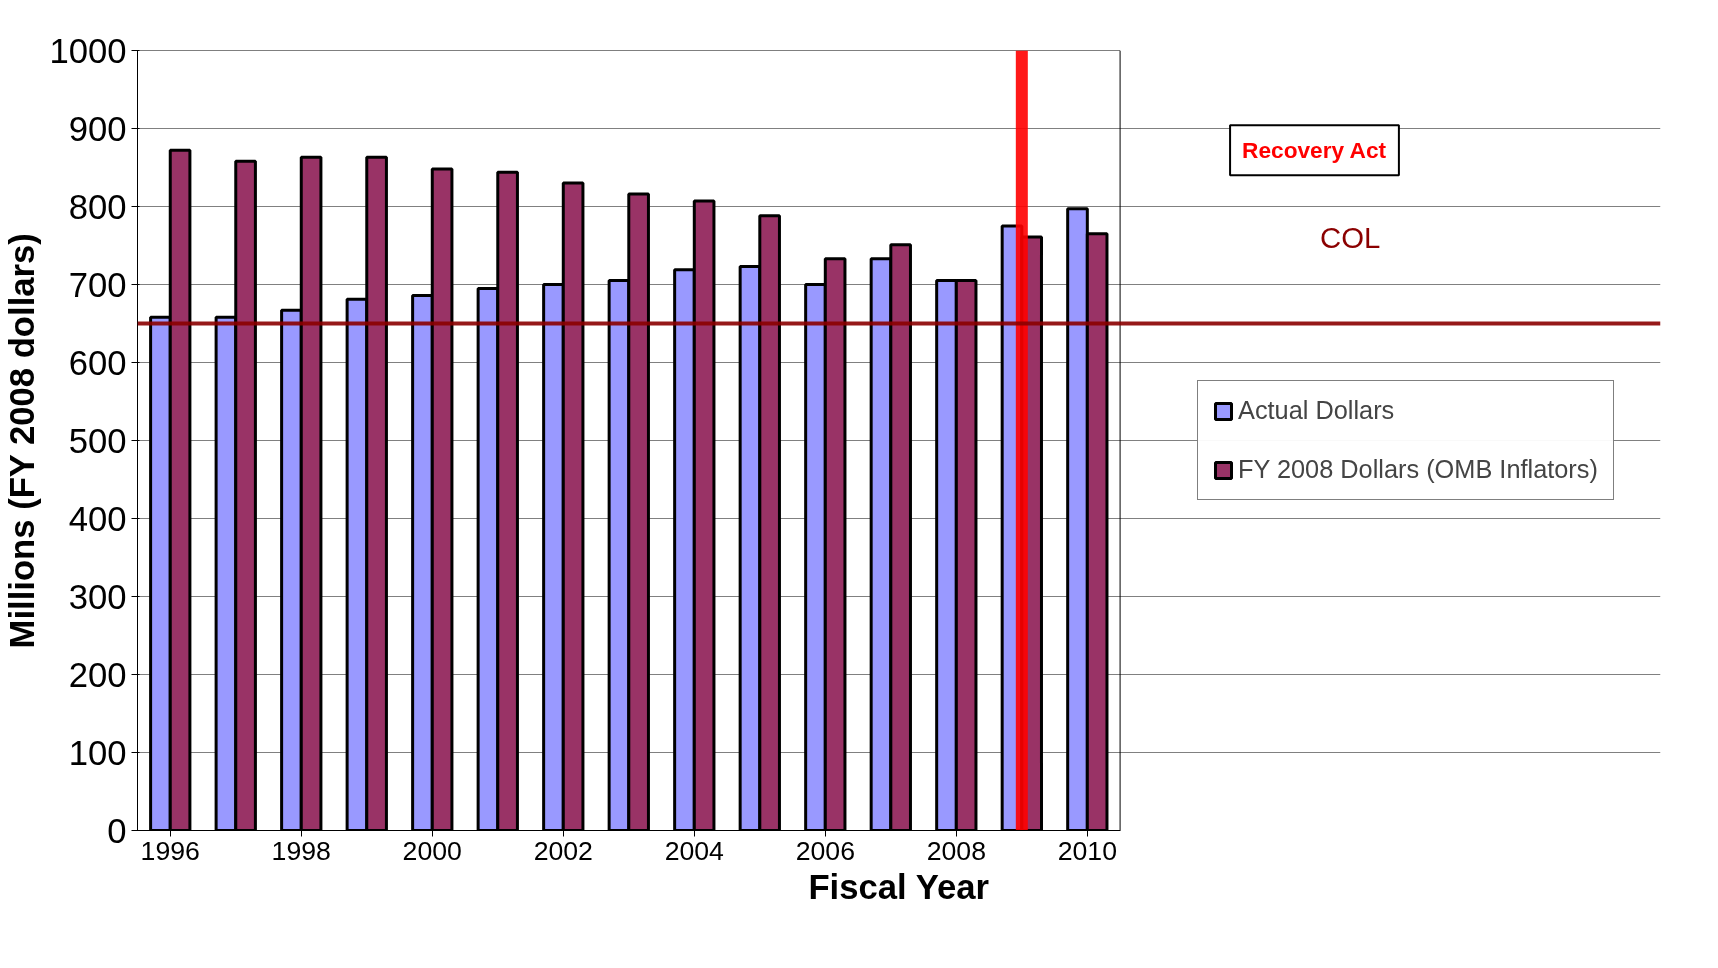 The image size is (1718, 968). I want to click on x-tick-label: 2002, so click(563, 850).